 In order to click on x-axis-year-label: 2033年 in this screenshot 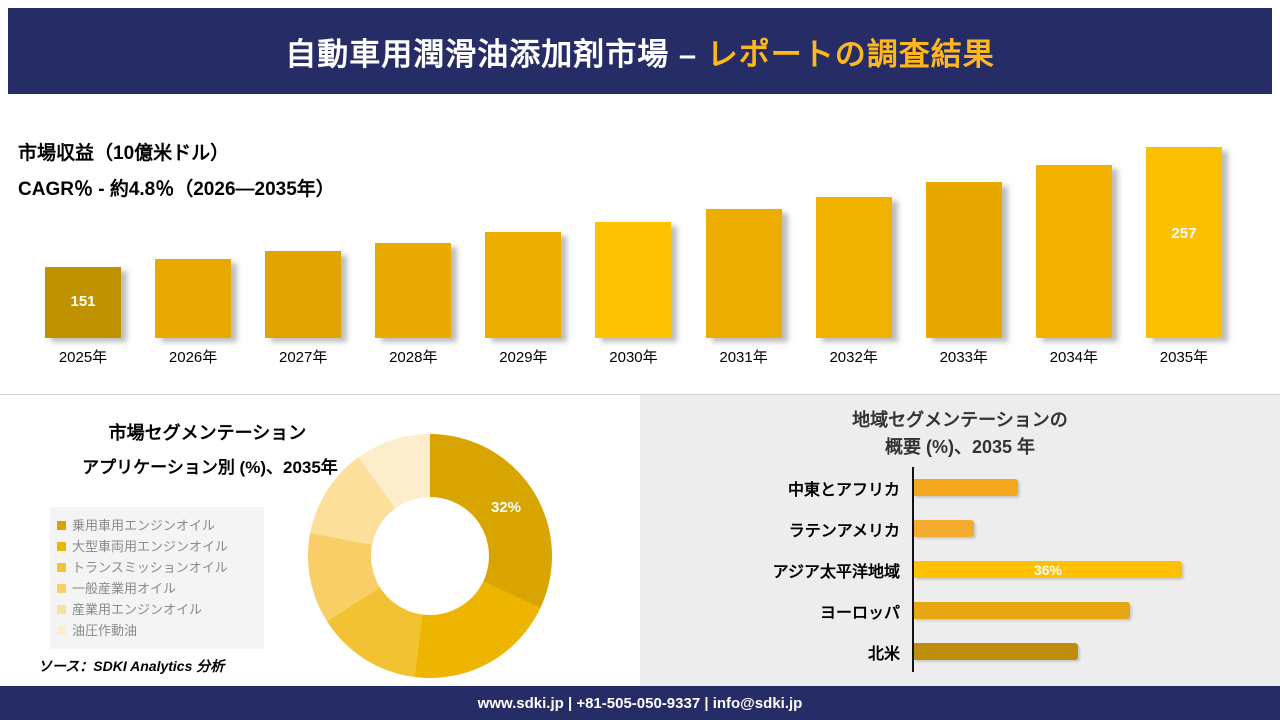, I will do `click(963, 357)`.